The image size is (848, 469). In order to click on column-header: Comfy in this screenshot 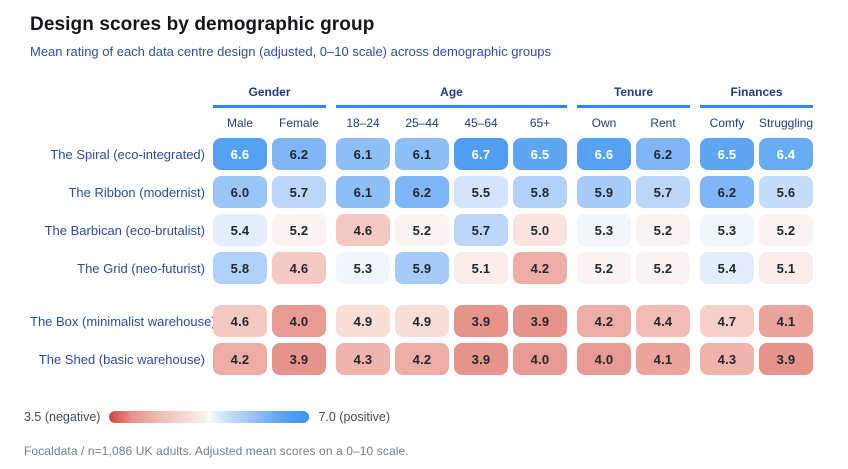, I will do `click(727, 123)`.